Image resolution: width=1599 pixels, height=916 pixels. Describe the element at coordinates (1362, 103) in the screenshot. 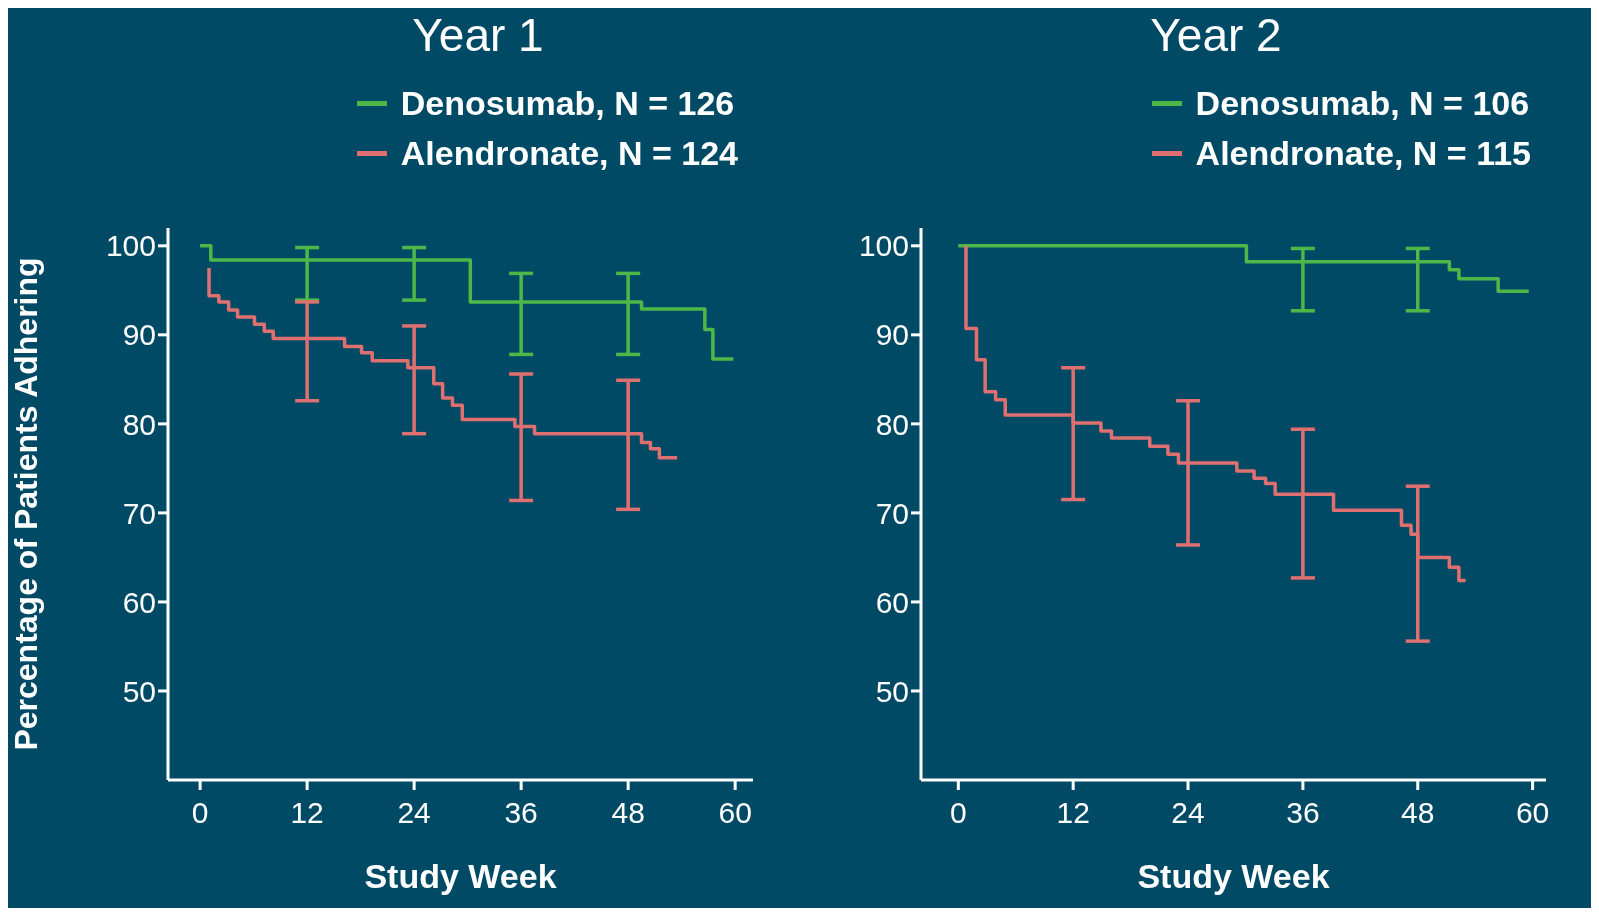

I see `legend-label: Denosumab, N = 106` at that location.